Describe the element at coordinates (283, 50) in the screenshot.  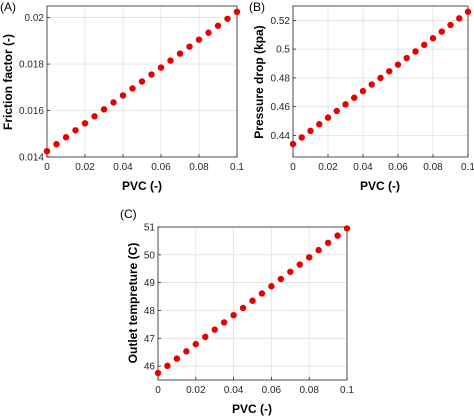
I see `panel-b-y-tick-label: 0.5` at that location.